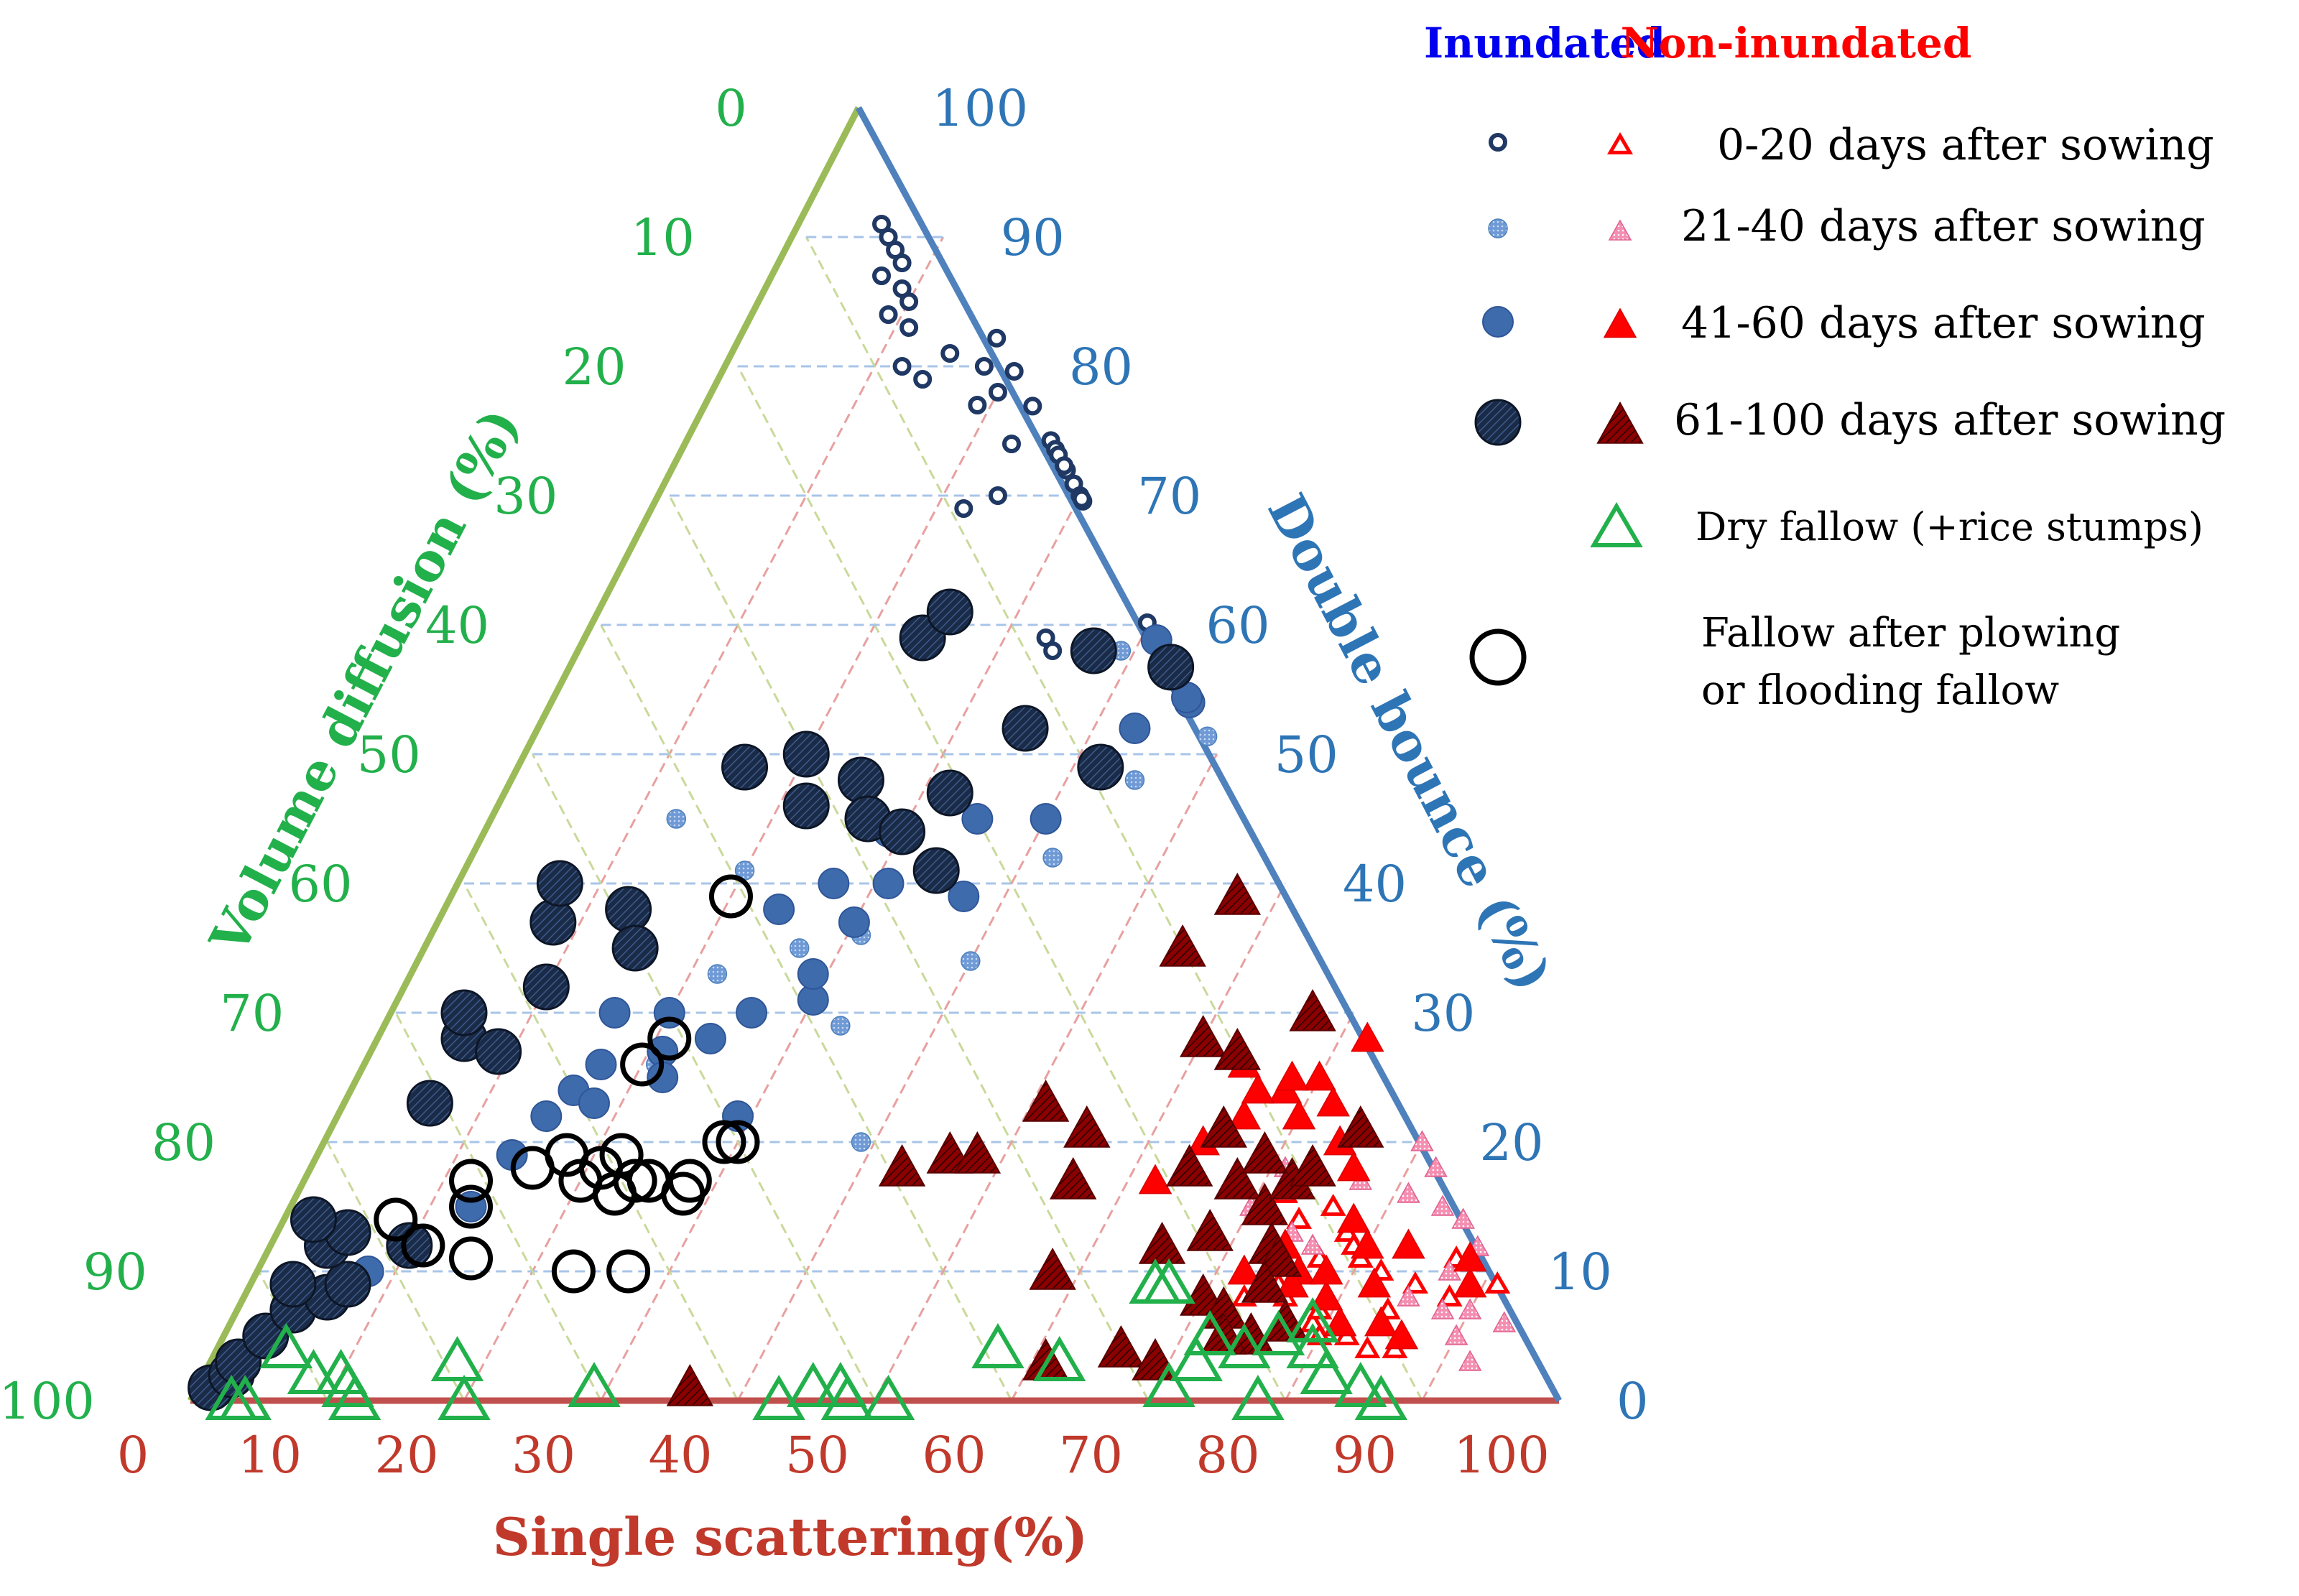 This screenshot has width=2299, height=1596. Describe the element at coordinates (1943, 323) in the screenshot. I see `legend-label-41-60: 41-60 days after sowing` at that location.